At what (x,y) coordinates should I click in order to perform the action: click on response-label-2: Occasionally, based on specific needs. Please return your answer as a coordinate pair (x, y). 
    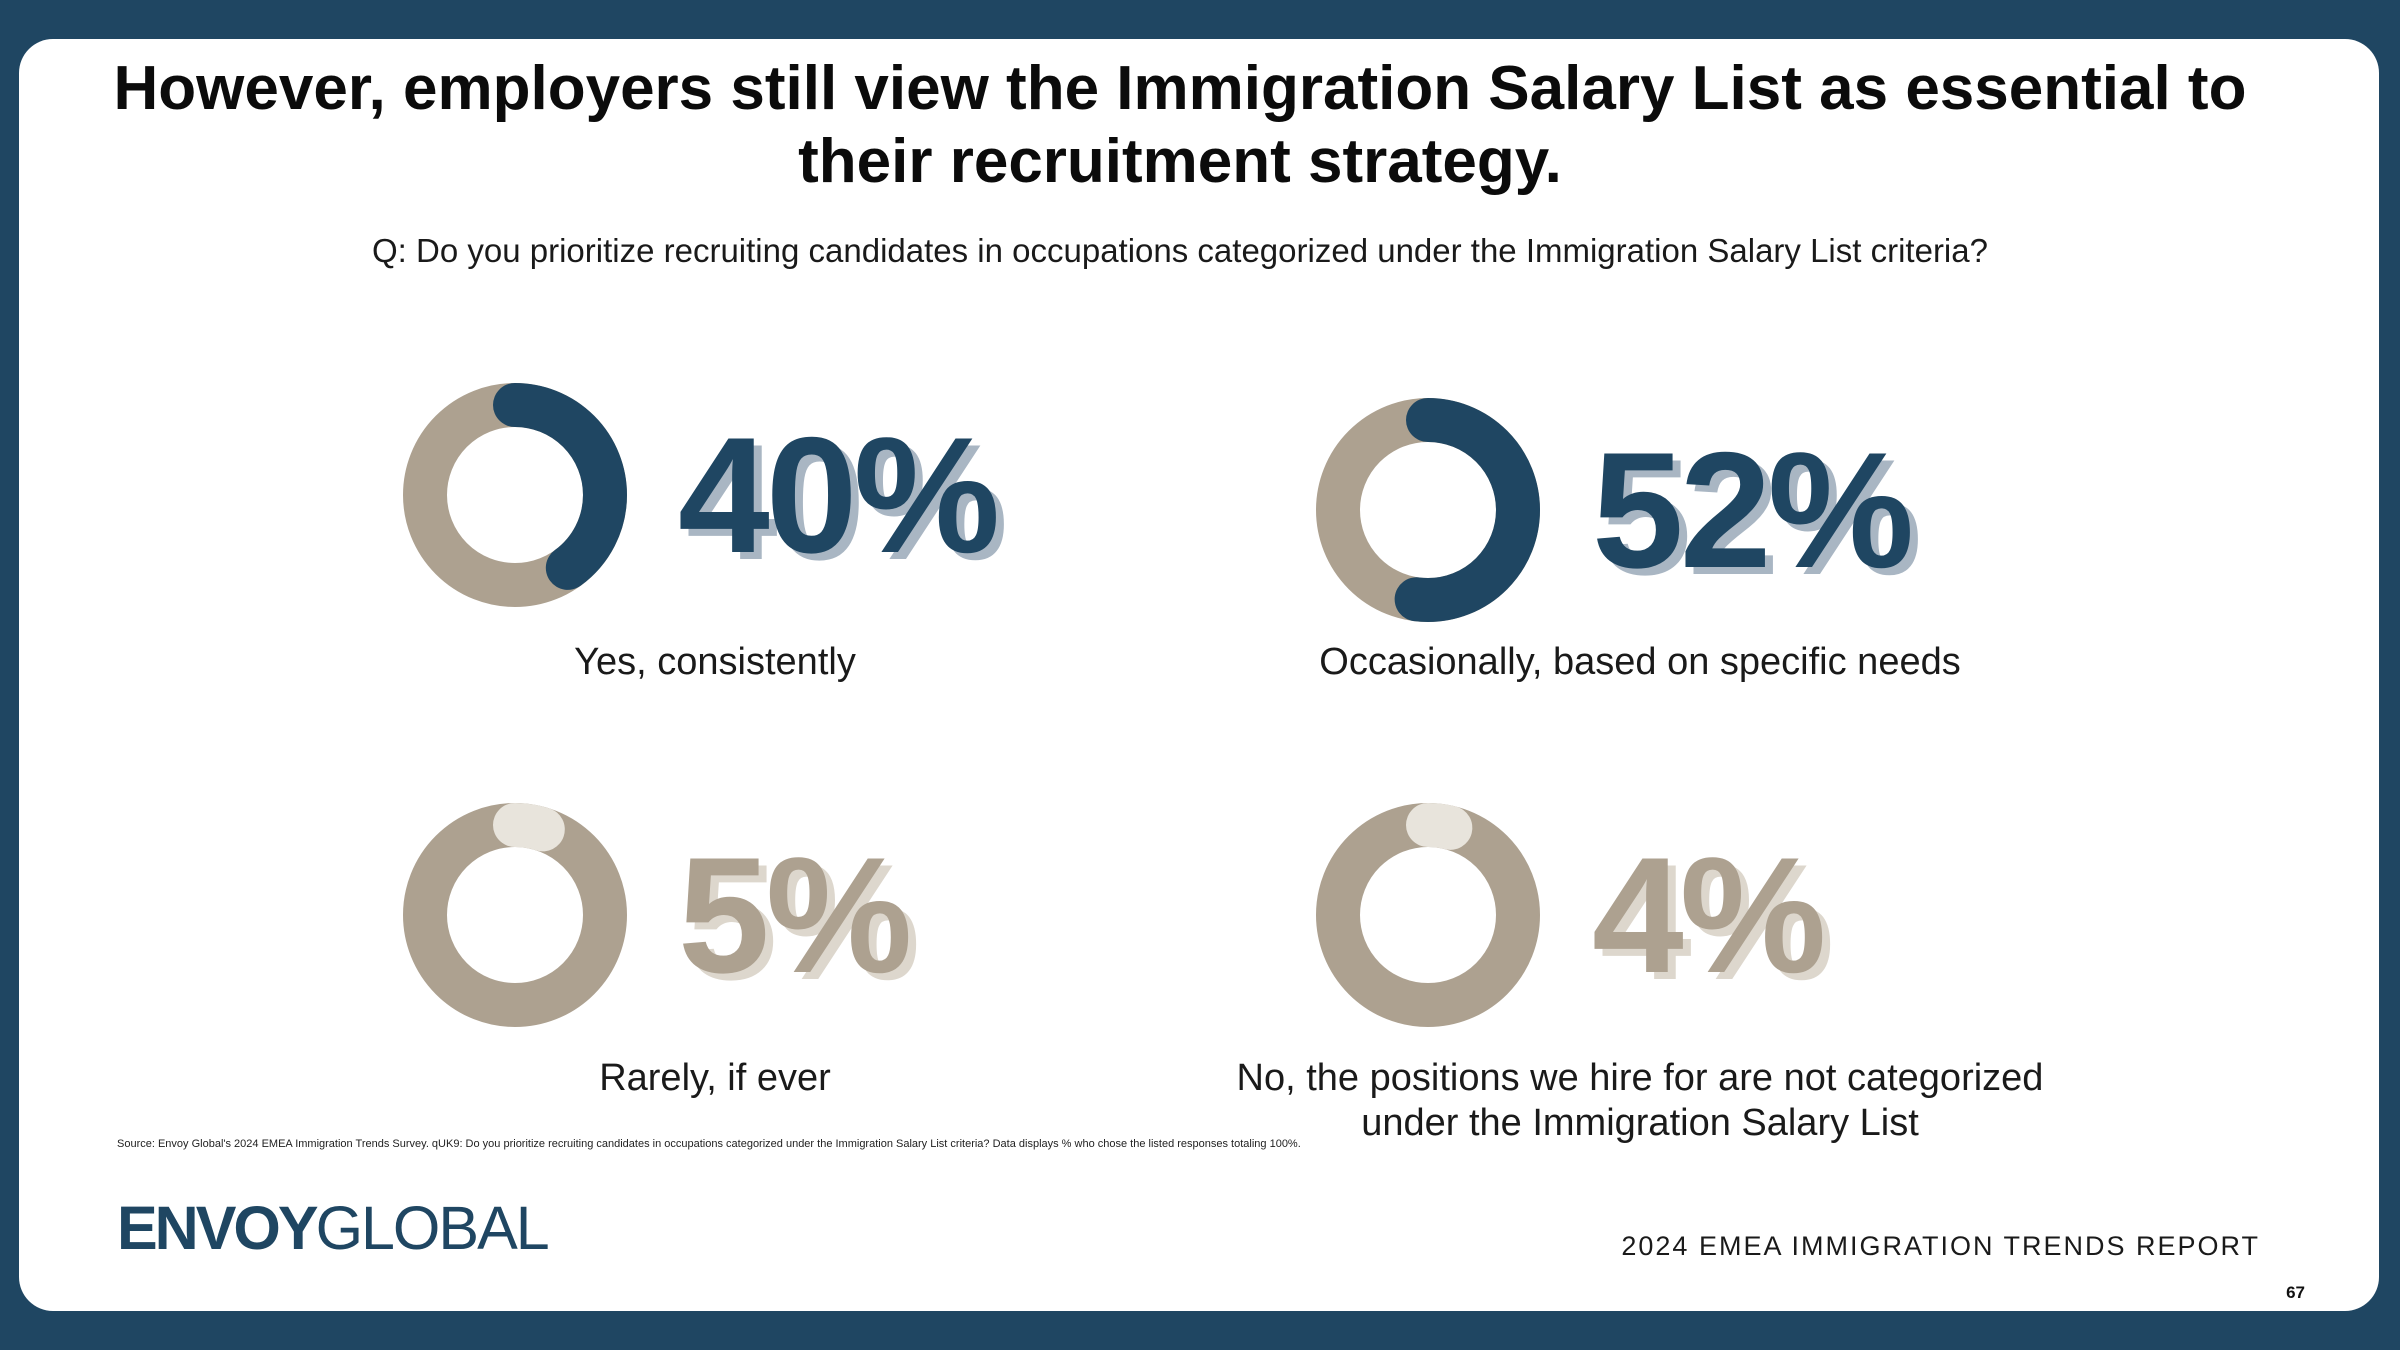
    Looking at the image, I should click on (1640, 662).